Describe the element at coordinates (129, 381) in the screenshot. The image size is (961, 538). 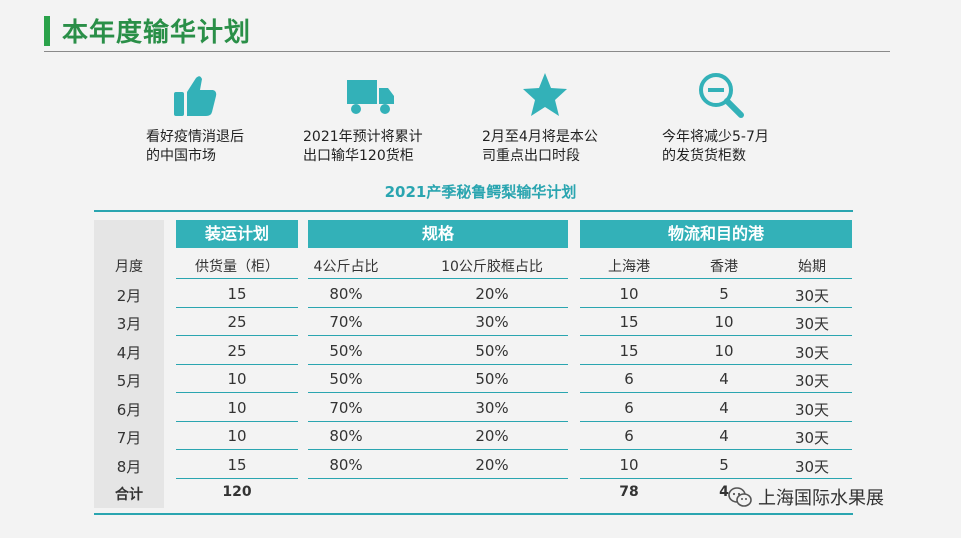
I see `month-cell: 5月` at that location.